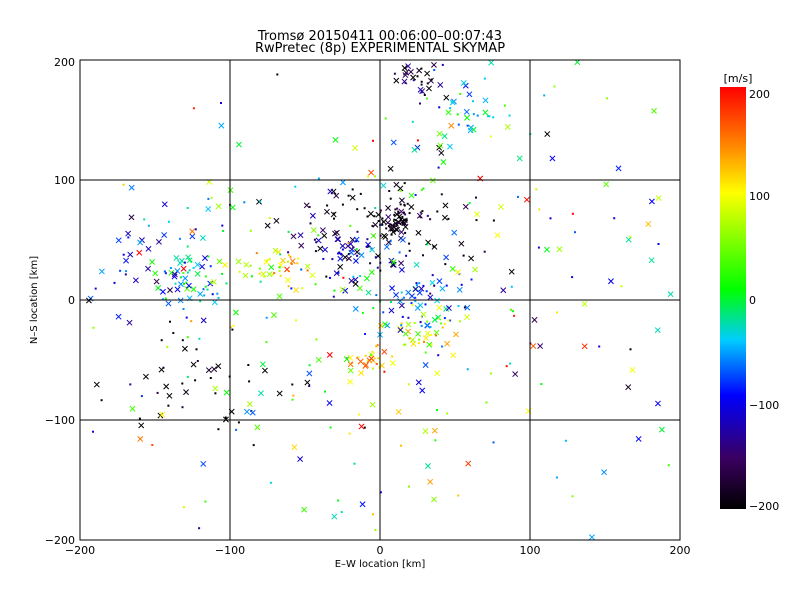 The height and width of the screenshot is (600, 800). Describe the element at coordinates (752, 300) in the screenshot. I see `colorbar-tick-label: 0` at that location.